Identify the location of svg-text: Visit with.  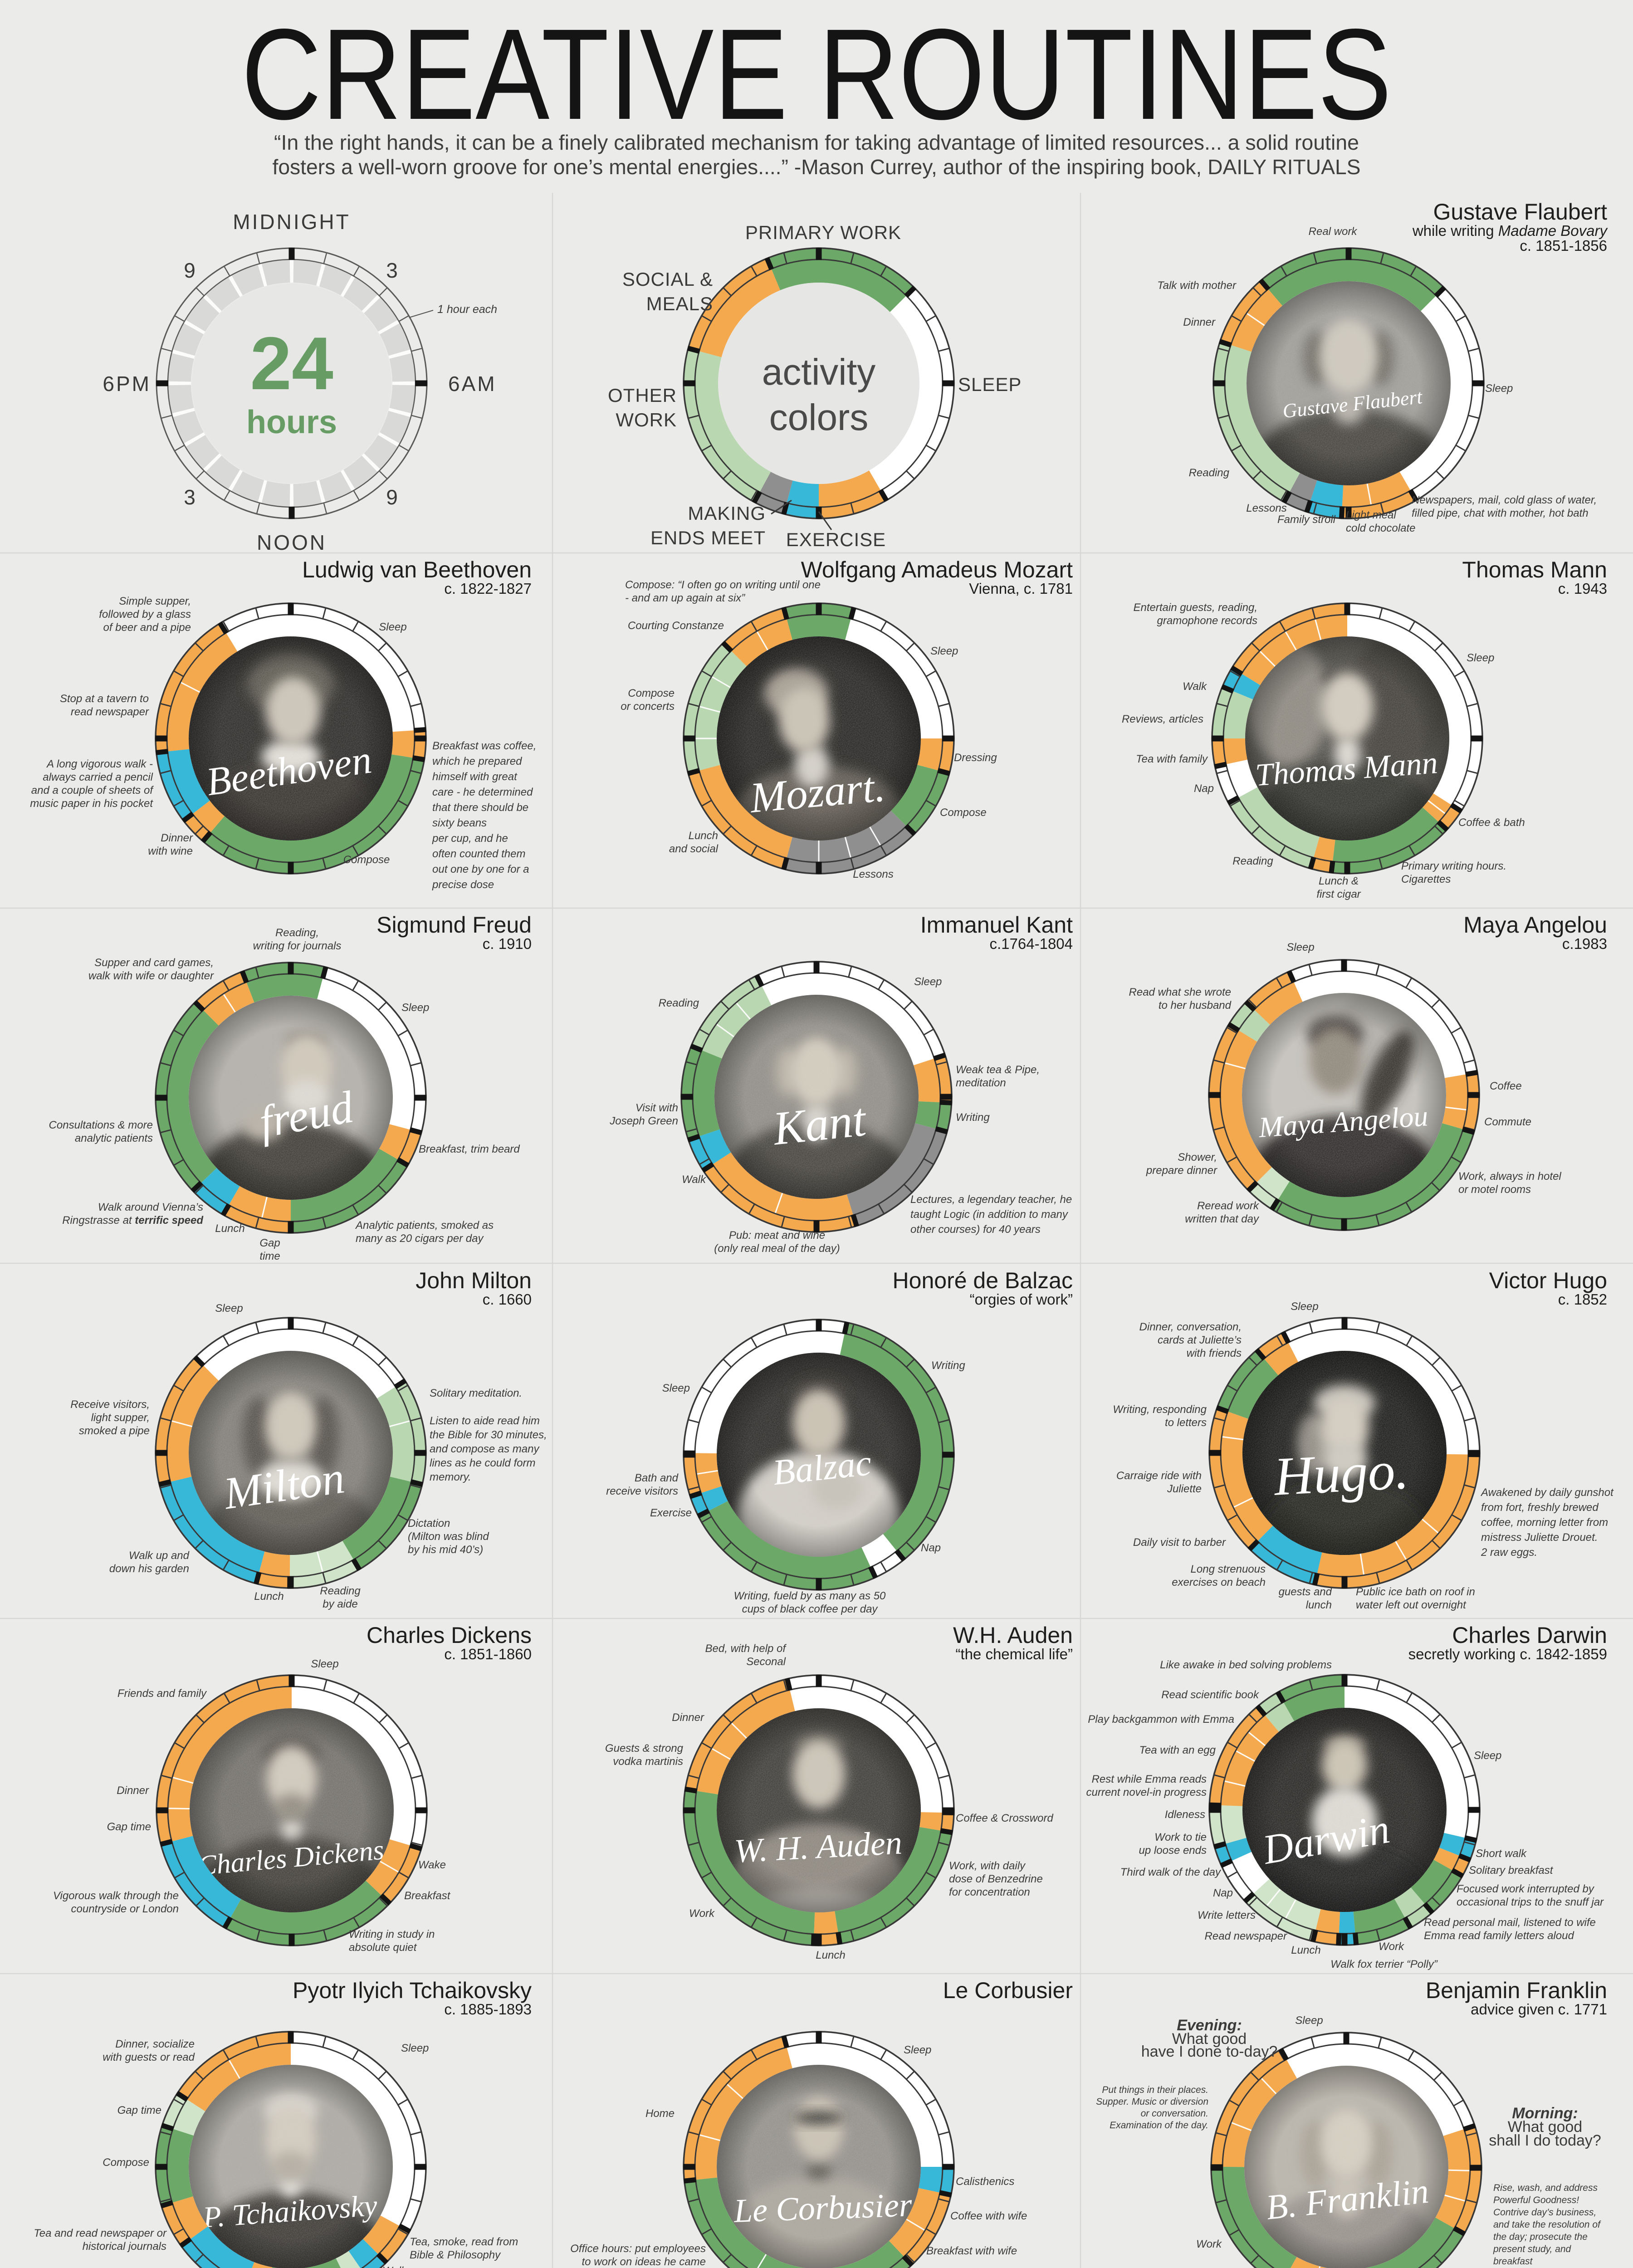
(657, 1108).